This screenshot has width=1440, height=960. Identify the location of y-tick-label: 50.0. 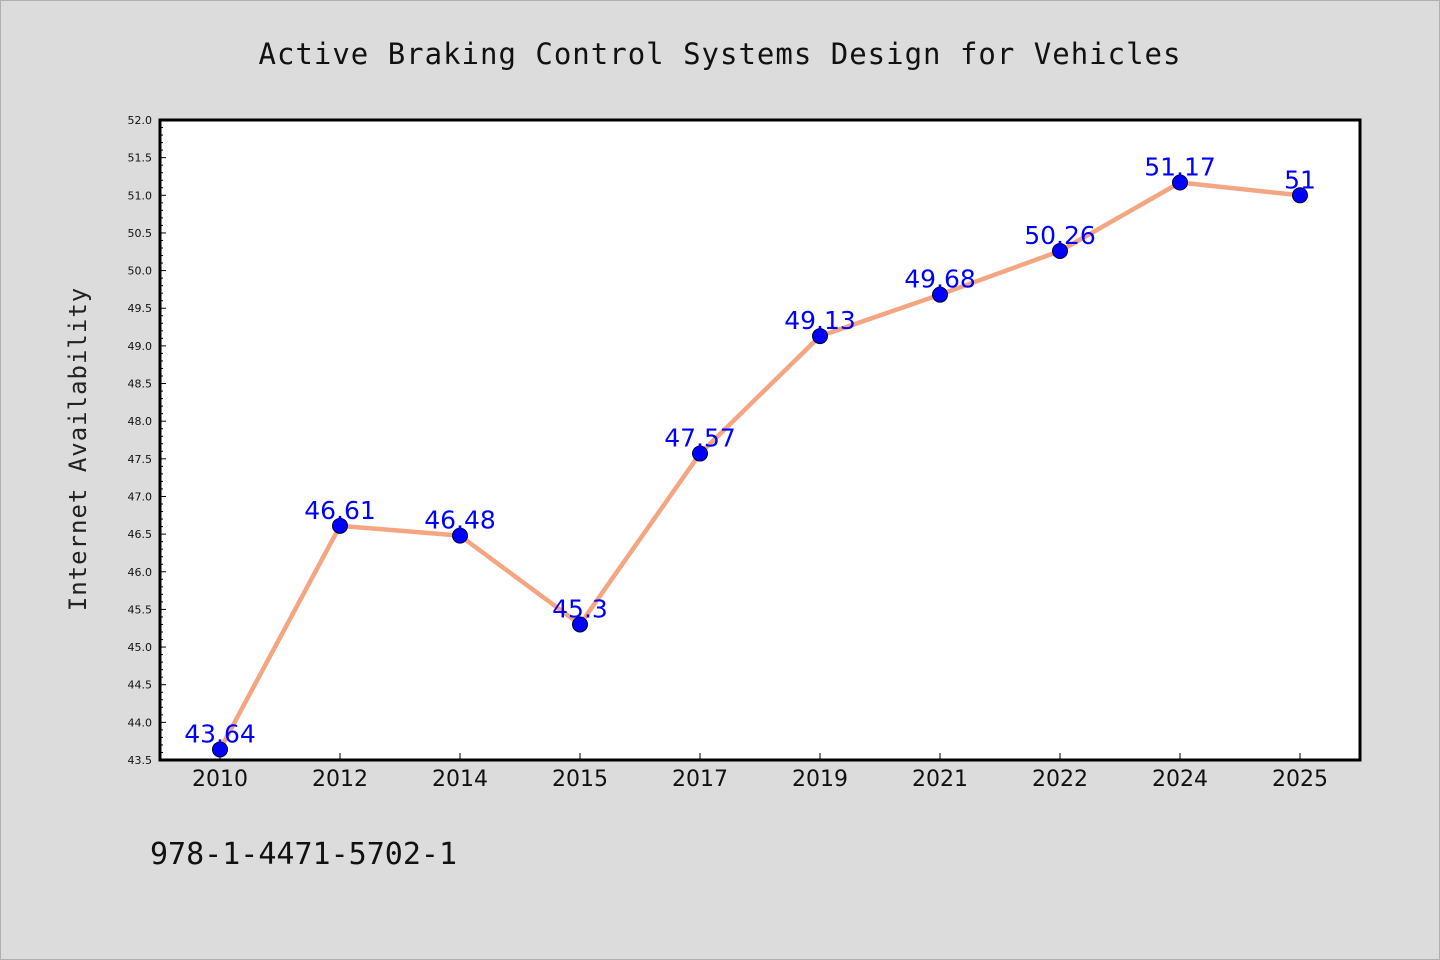
(140, 271).